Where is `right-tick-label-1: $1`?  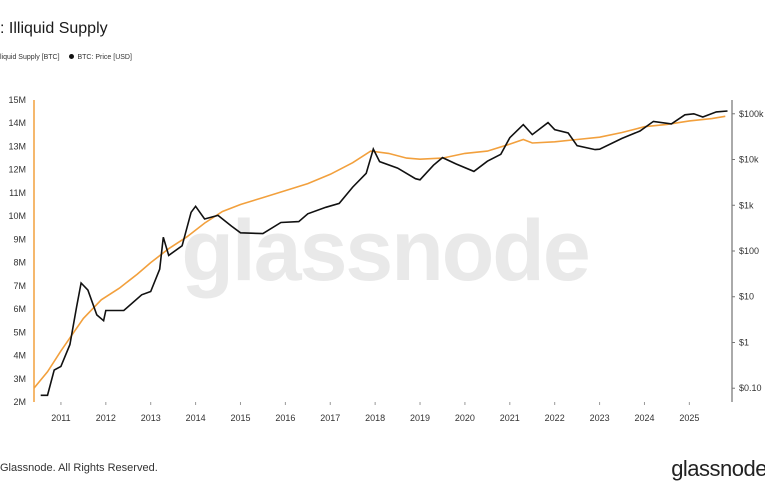 right-tick-label-1: $1 is located at coordinates (744, 342).